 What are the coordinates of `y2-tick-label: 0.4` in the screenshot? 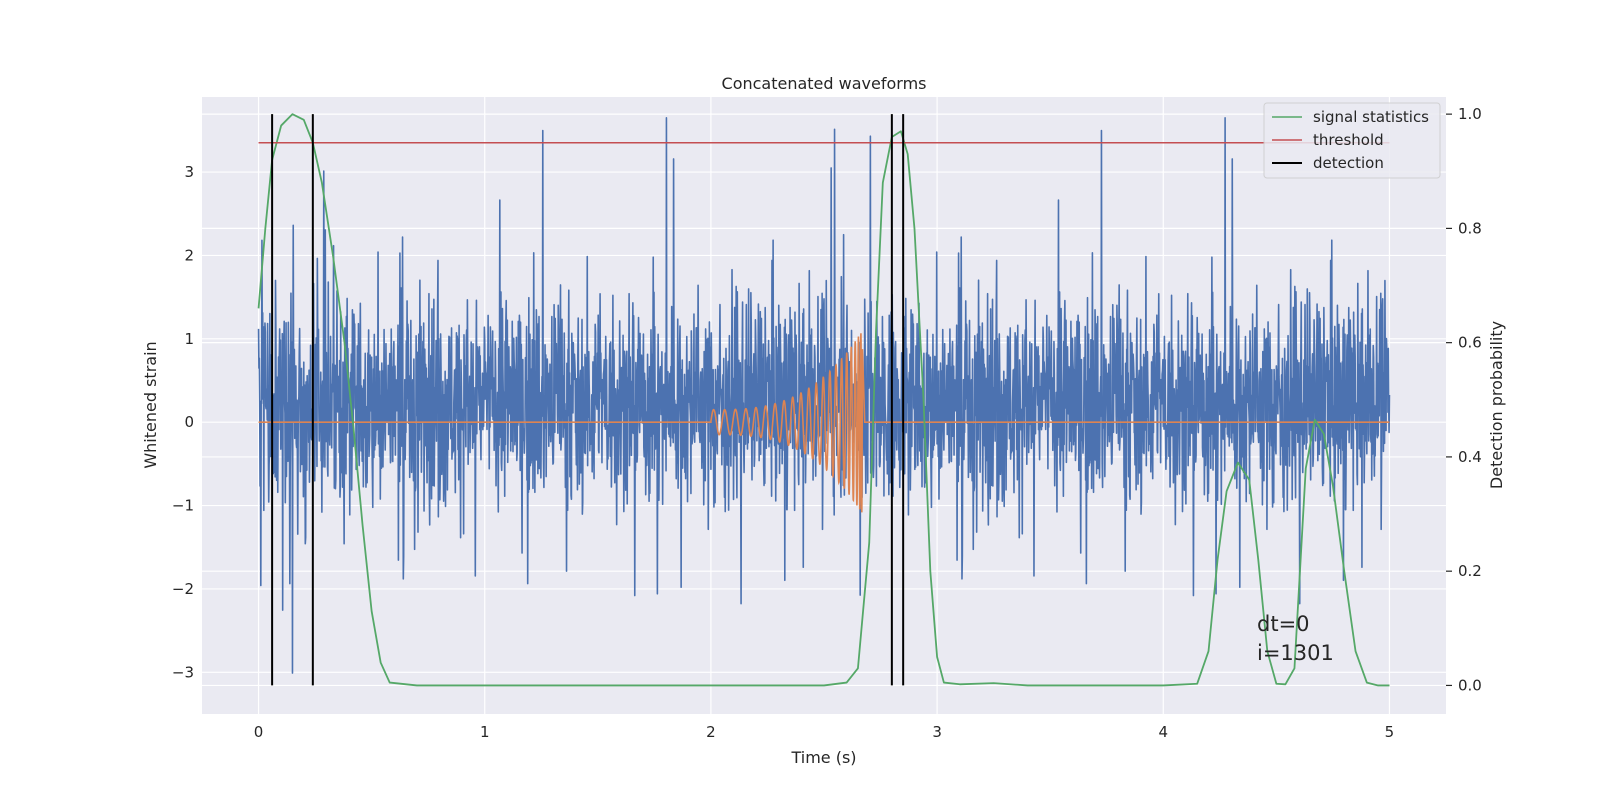 It's located at (1470, 457).